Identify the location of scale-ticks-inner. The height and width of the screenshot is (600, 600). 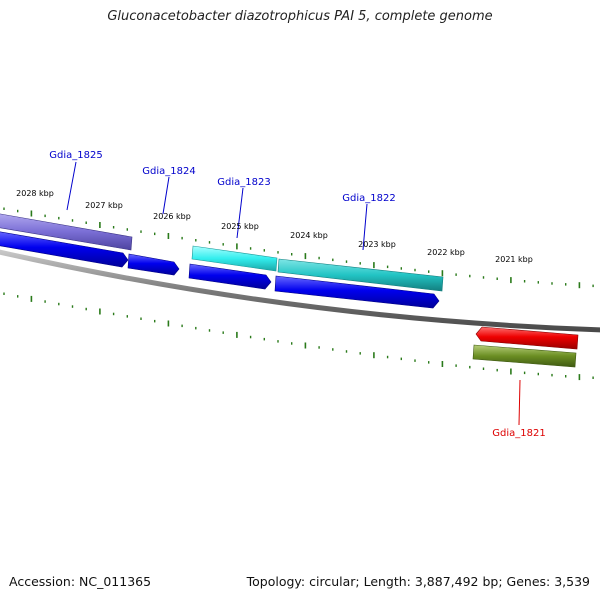
(298, 336).